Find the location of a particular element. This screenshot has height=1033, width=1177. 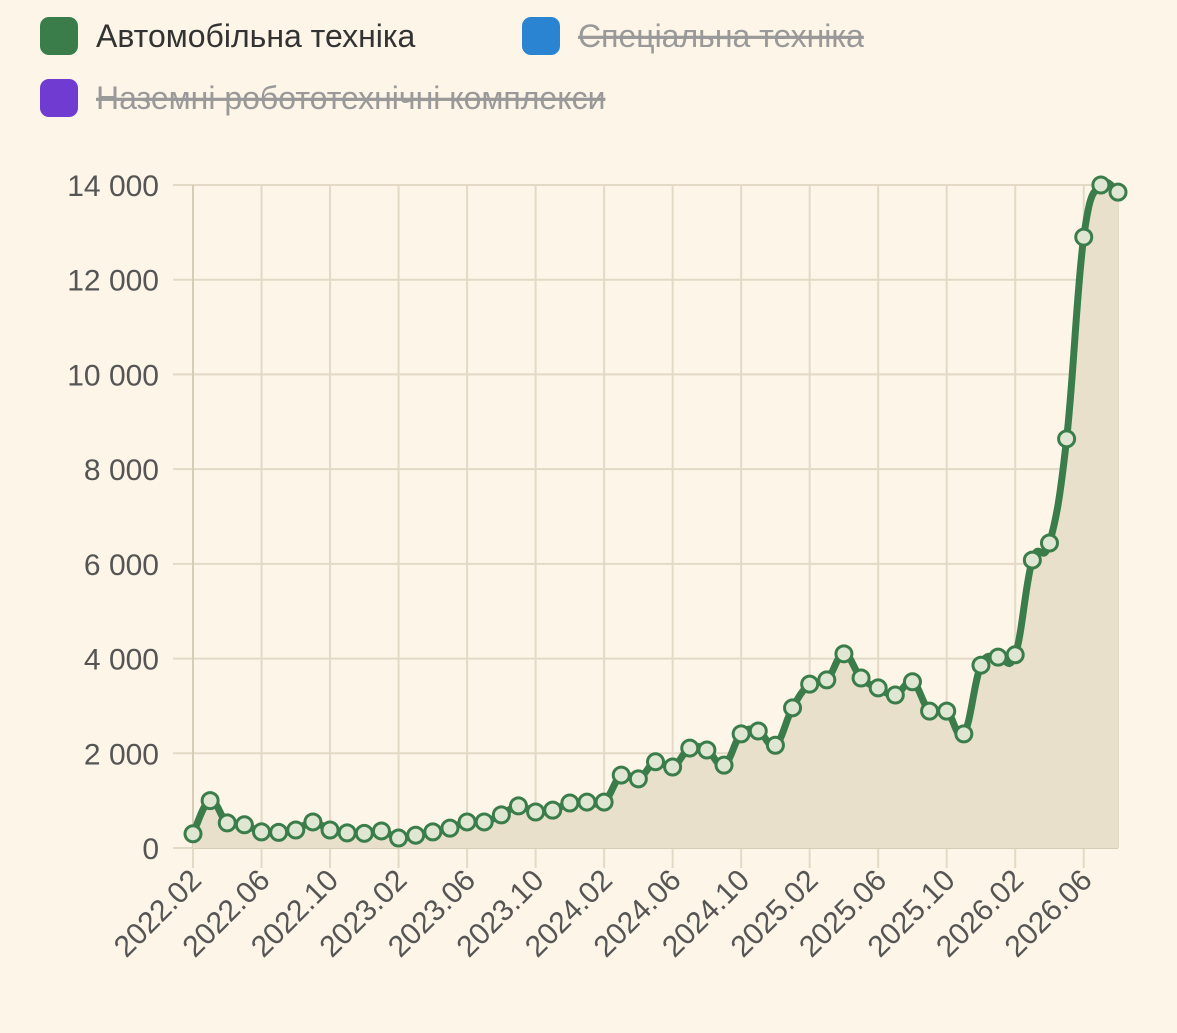

y-tick-label: 12 000 is located at coordinates (113, 281).